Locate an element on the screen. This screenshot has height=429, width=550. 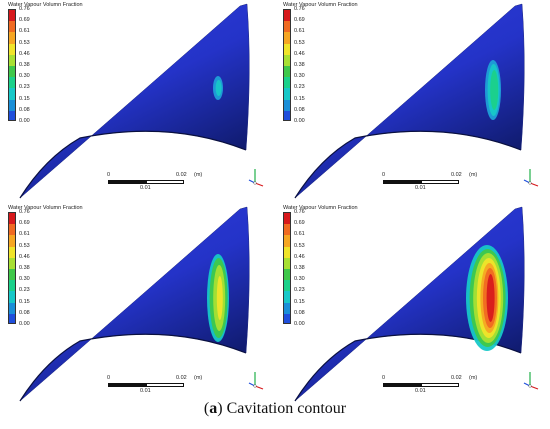
caption-label: a is located at coordinates (213, 408).